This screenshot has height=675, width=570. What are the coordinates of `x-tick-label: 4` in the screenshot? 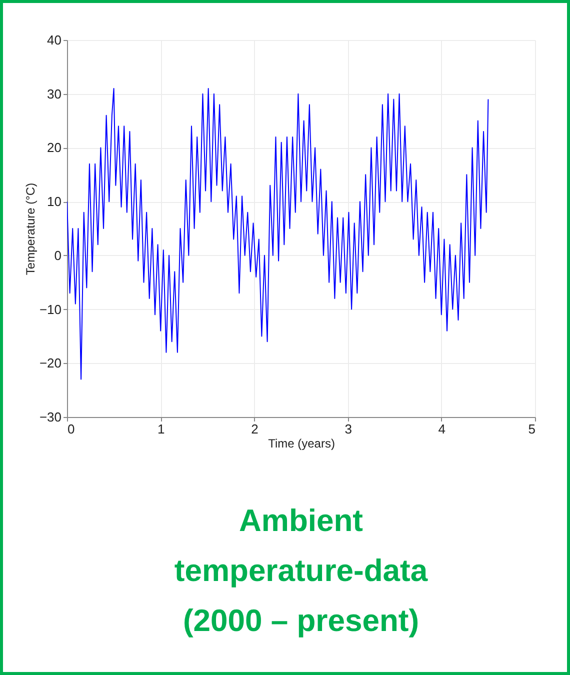 It's located at (442, 429).